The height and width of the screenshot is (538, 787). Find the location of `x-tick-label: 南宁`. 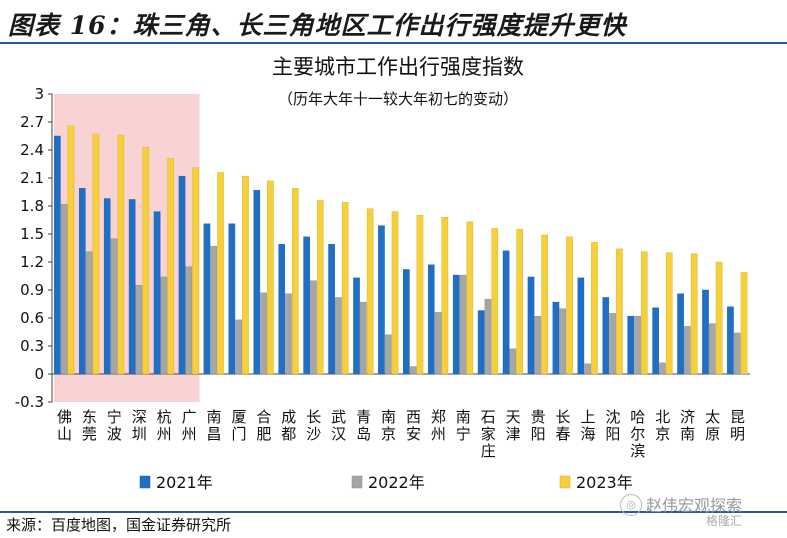

x-tick-label: 南宁 is located at coordinates (463, 425).